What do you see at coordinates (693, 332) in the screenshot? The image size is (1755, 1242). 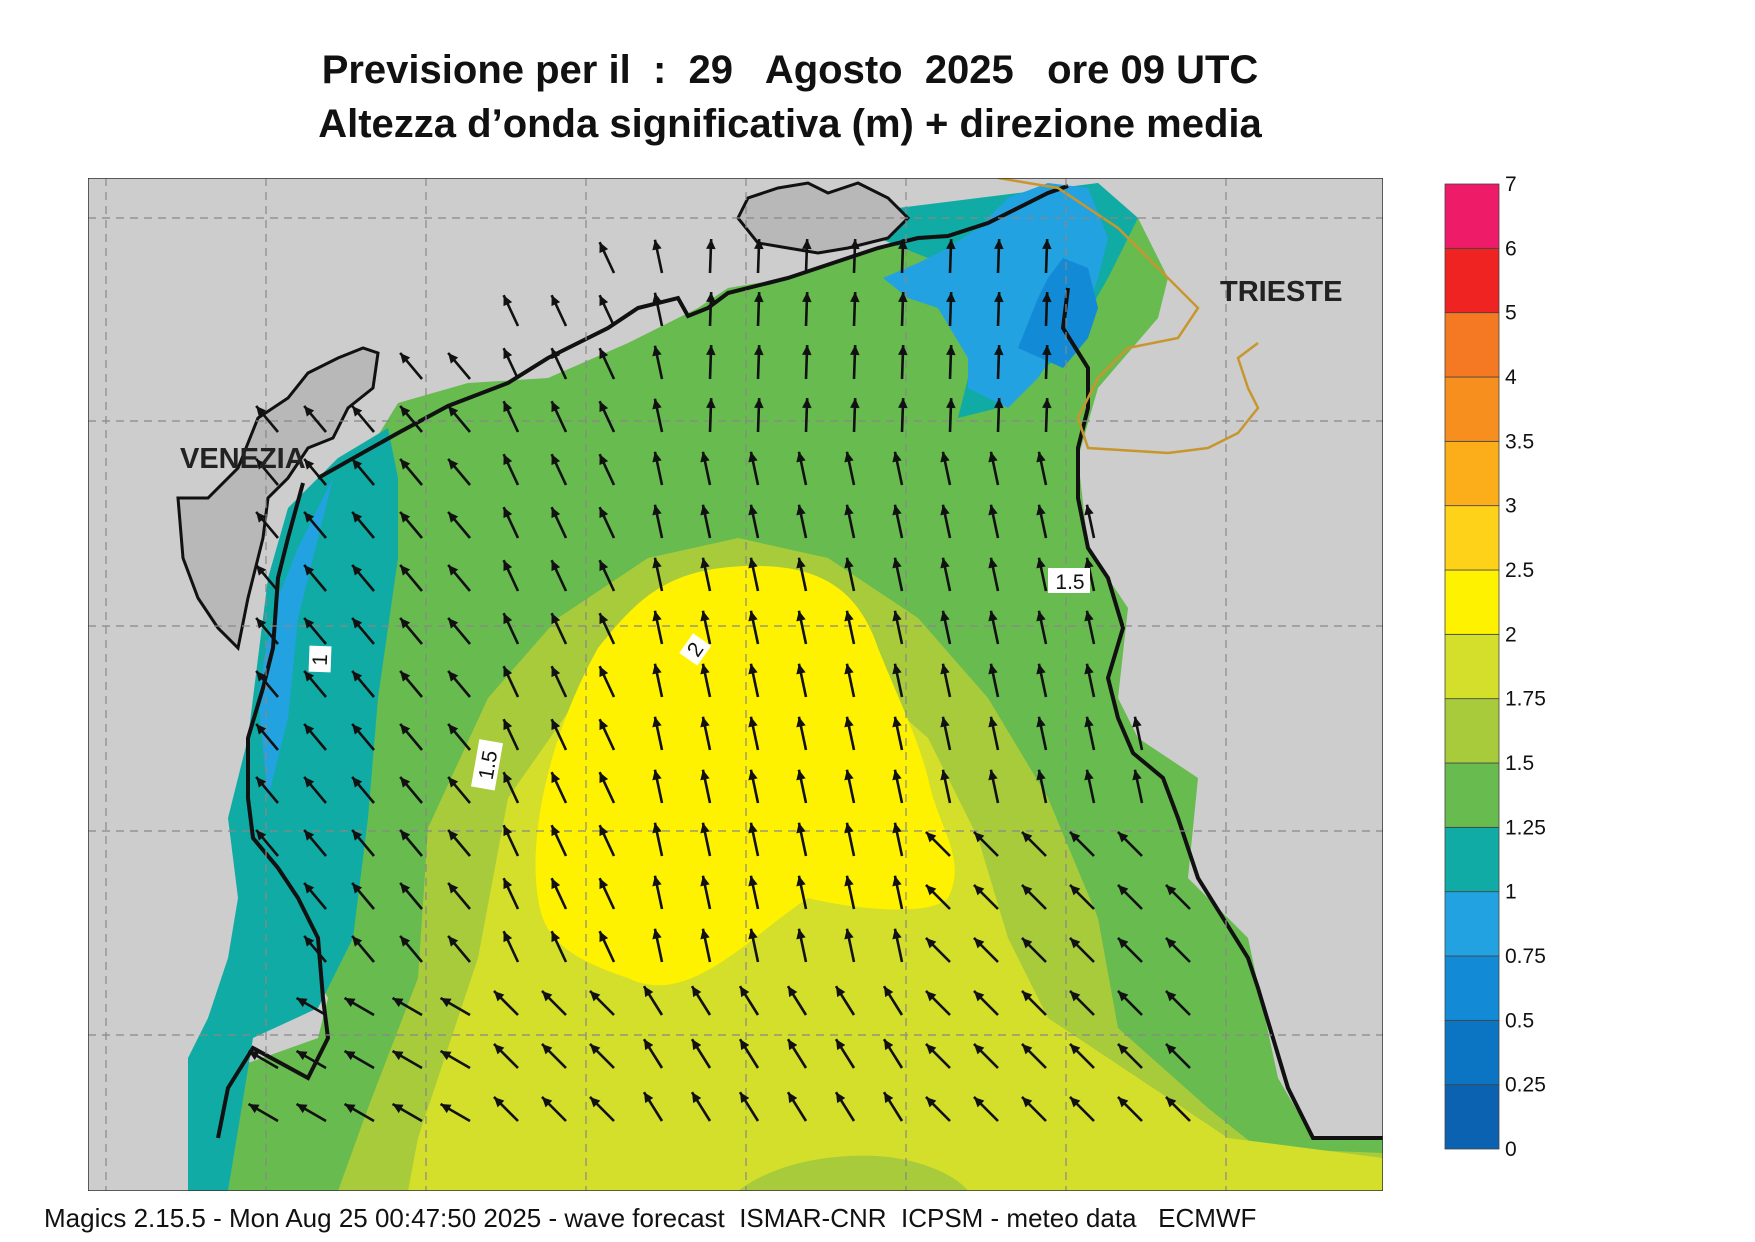 I see `coastline-north` at bounding box center [693, 332].